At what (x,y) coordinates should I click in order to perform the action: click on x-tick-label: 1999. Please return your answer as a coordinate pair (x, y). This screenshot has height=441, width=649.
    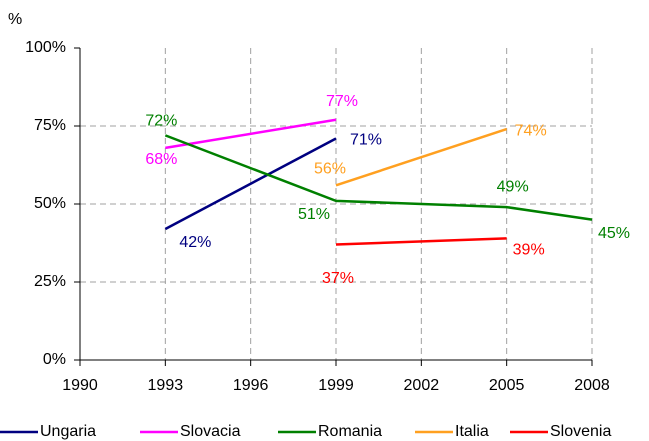
    Looking at the image, I should click on (336, 385).